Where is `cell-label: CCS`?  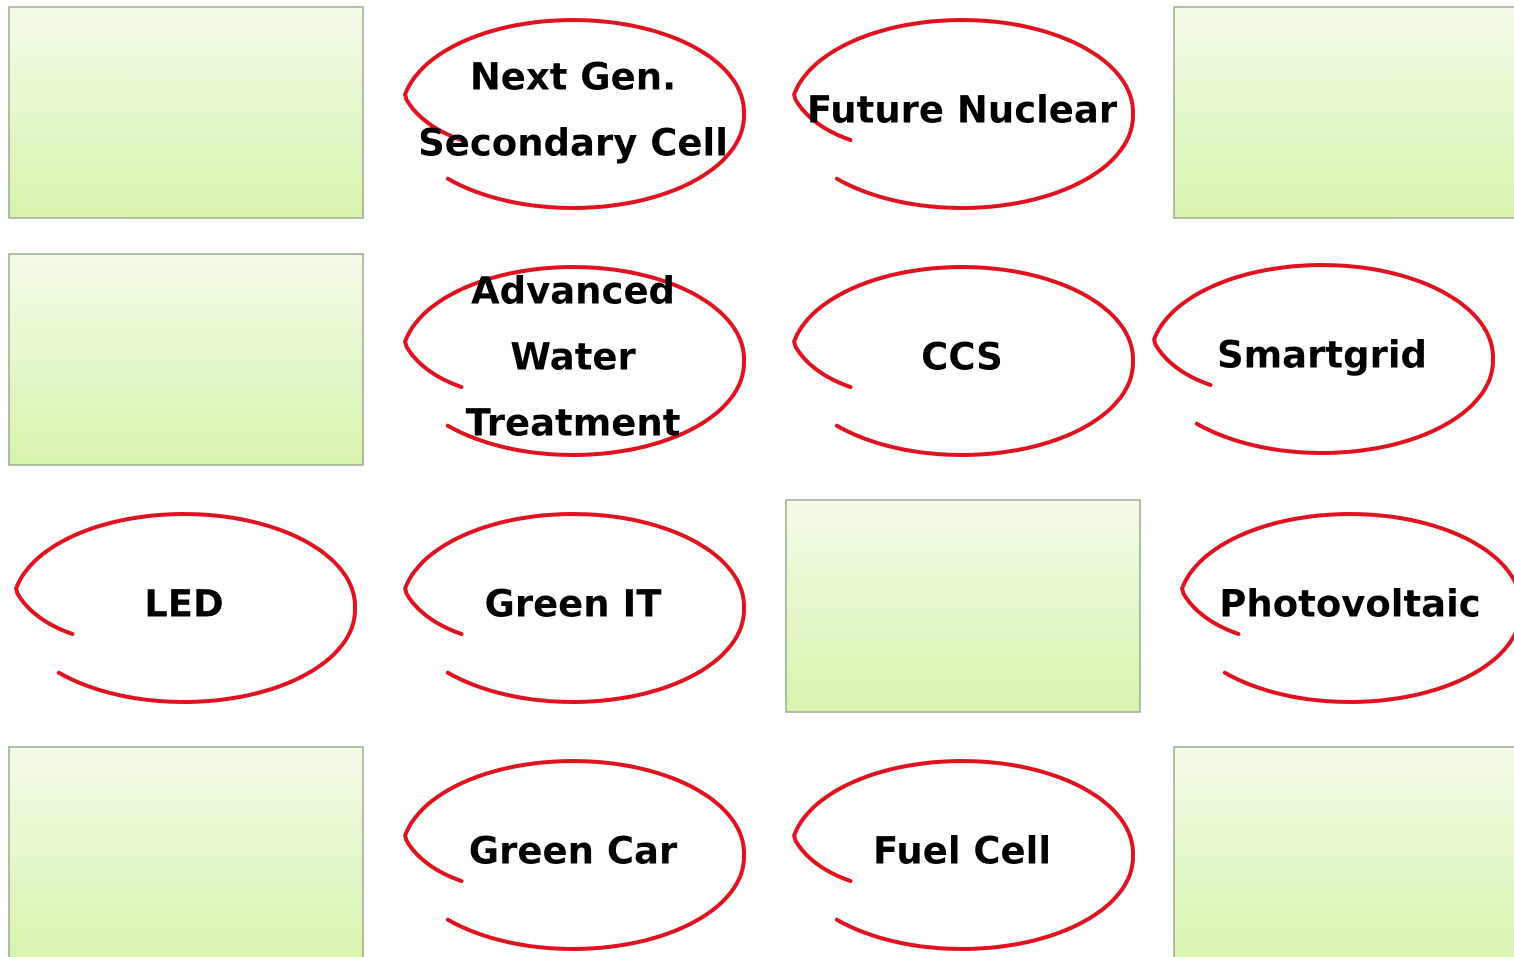
cell-label: CCS is located at coordinates (962, 357).